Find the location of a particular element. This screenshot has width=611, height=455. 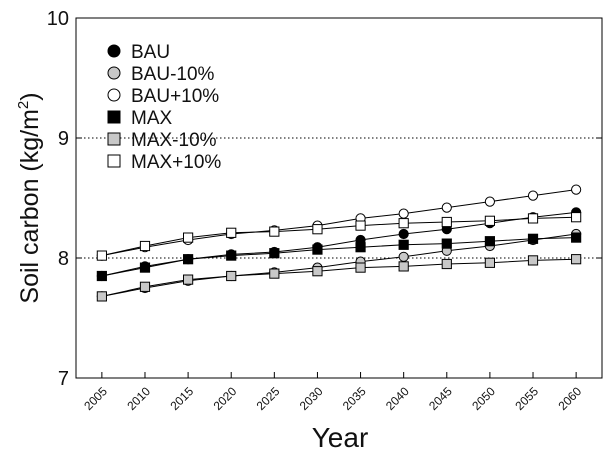

legend-label: BAU+10% is located at coordinates (175, 96).